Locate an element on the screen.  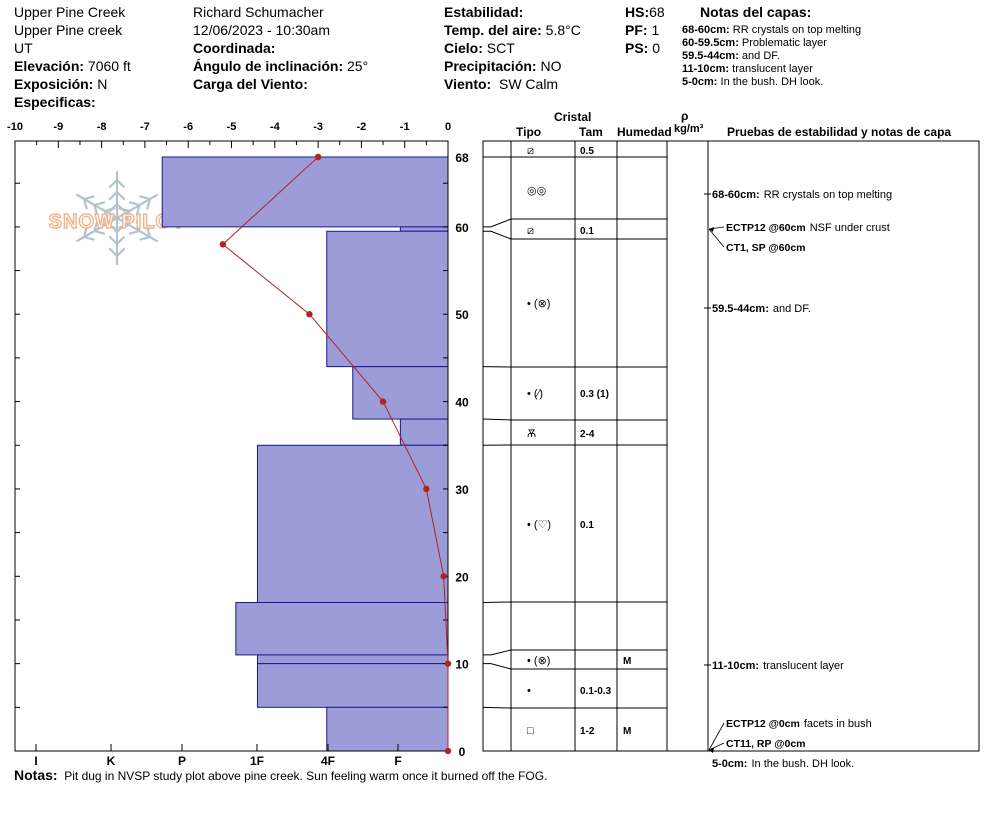
stability-test-code: ECTP12 @60cm is located at coordinates (766, 228).